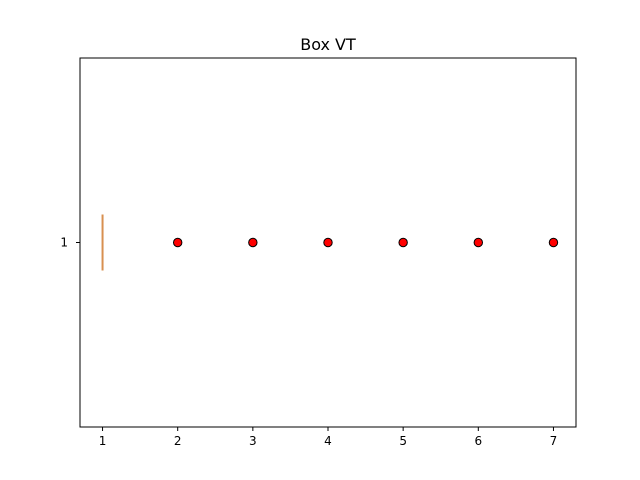 The image size is (640, 480). Describe the element at coordinates (554, 441) in the screenshot. I see `x-tick-label: 7` at that location.